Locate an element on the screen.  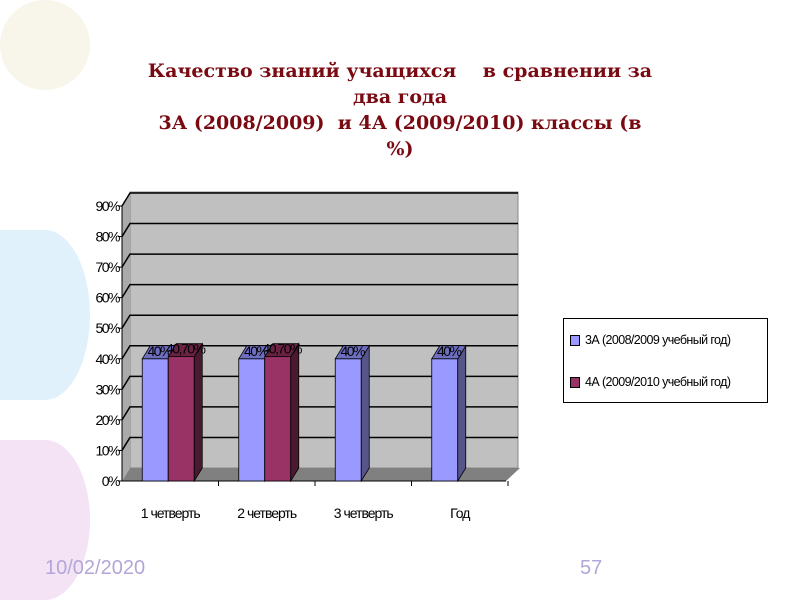
plot-side-wall is located at coordinates (126, 337).